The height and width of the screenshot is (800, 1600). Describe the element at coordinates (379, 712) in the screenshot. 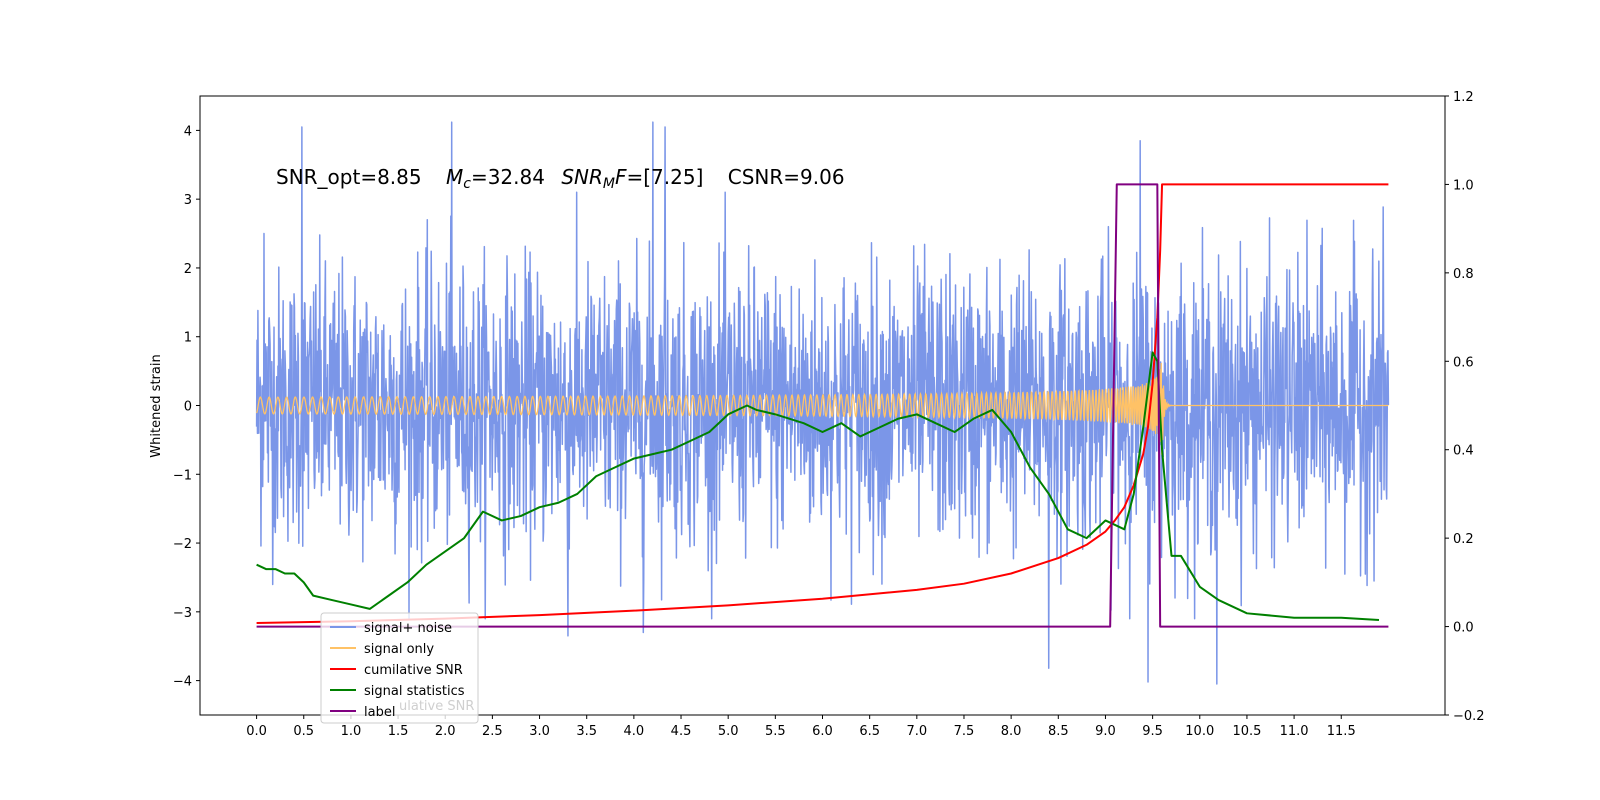

I see `legend-label: label` at that location.